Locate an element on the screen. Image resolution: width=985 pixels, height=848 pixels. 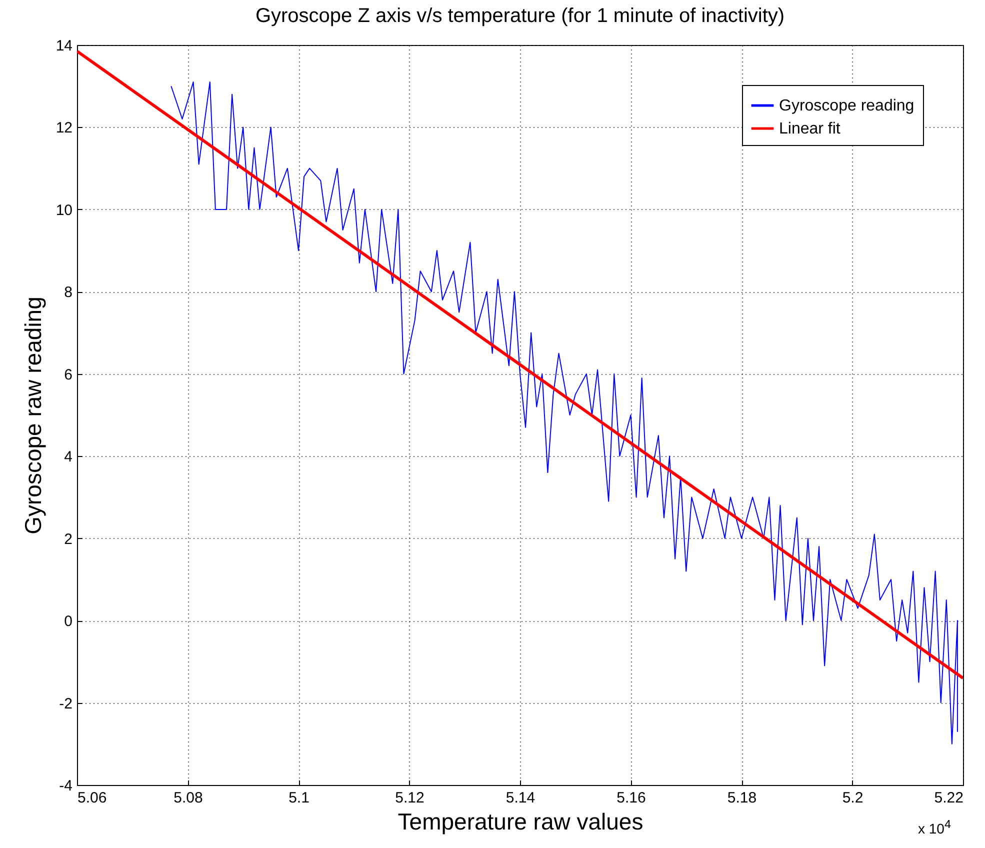
y-tick-label: 10 is located at coordinates (64, 210).